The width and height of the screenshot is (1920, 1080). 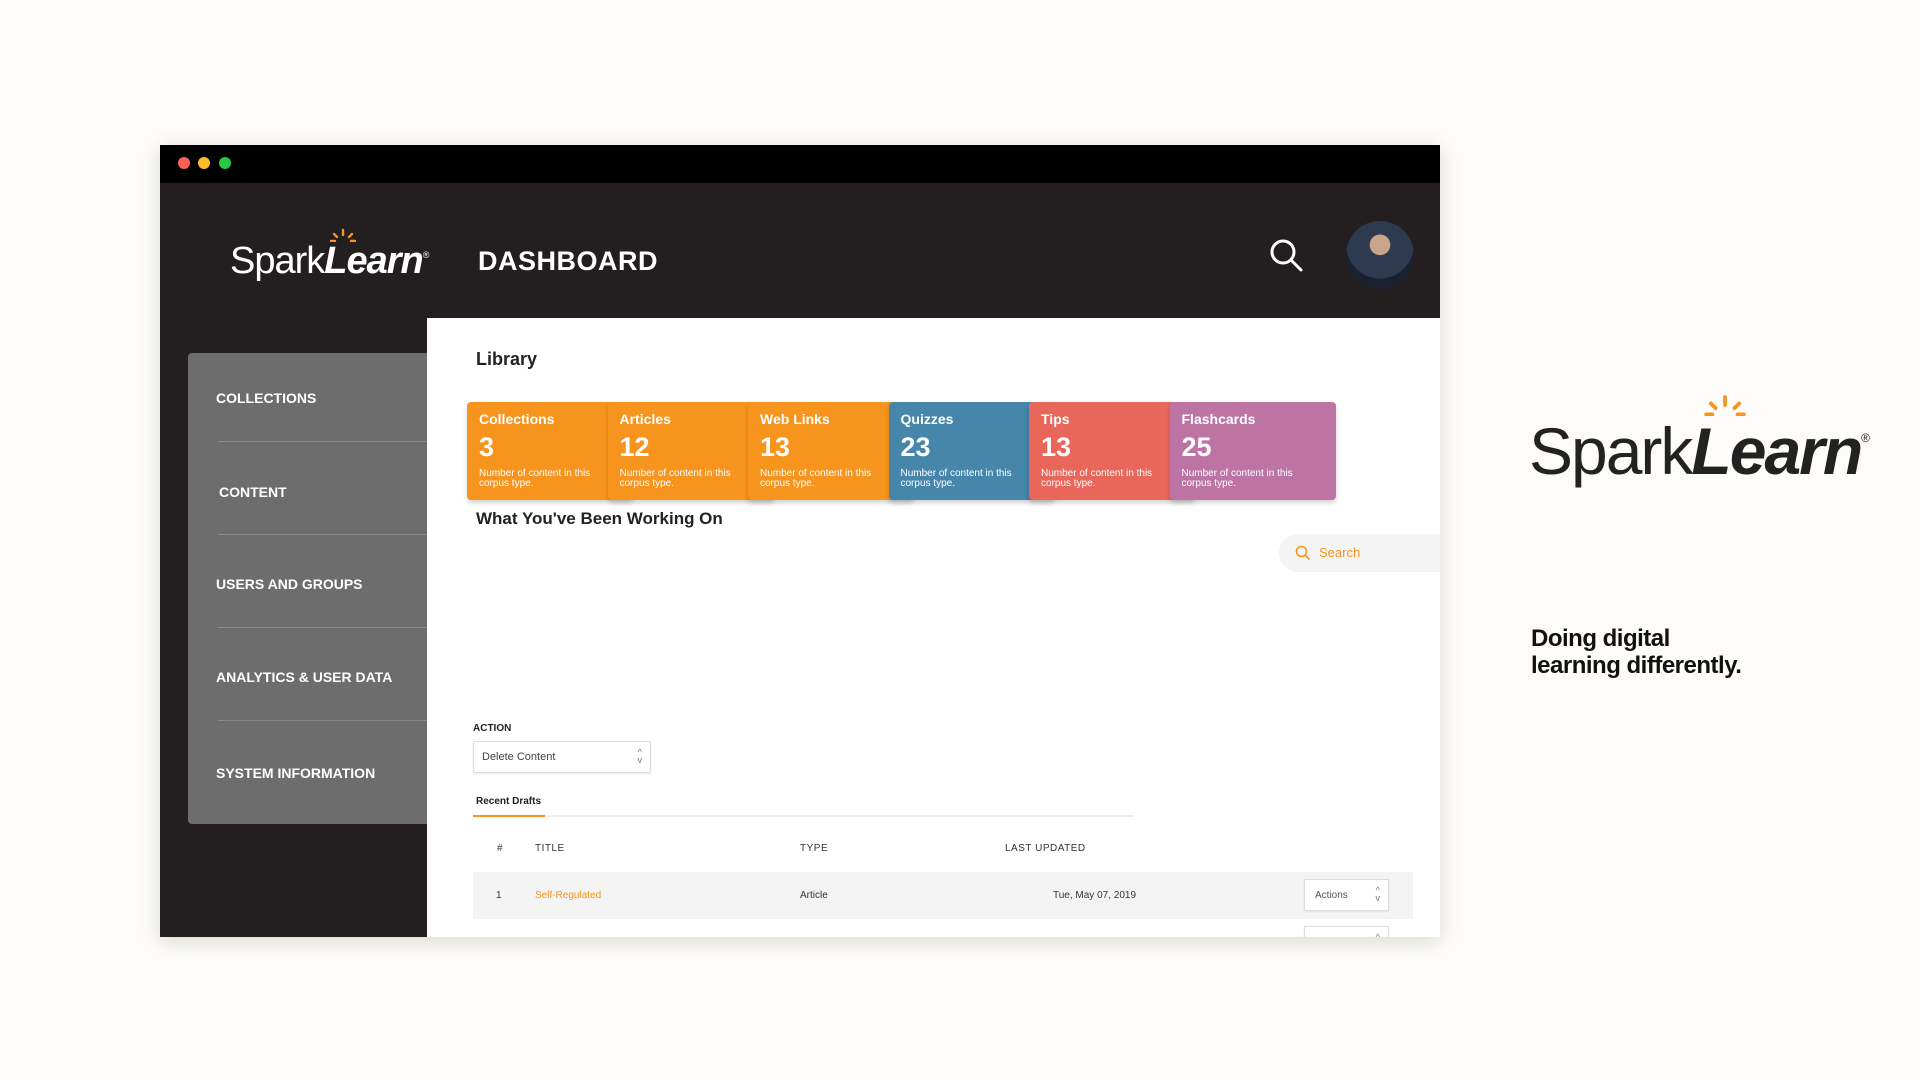 What do you see at coordinates (915, 447) in the screenshot?
I see `card-count: 23` at bounding box center [915, 447].